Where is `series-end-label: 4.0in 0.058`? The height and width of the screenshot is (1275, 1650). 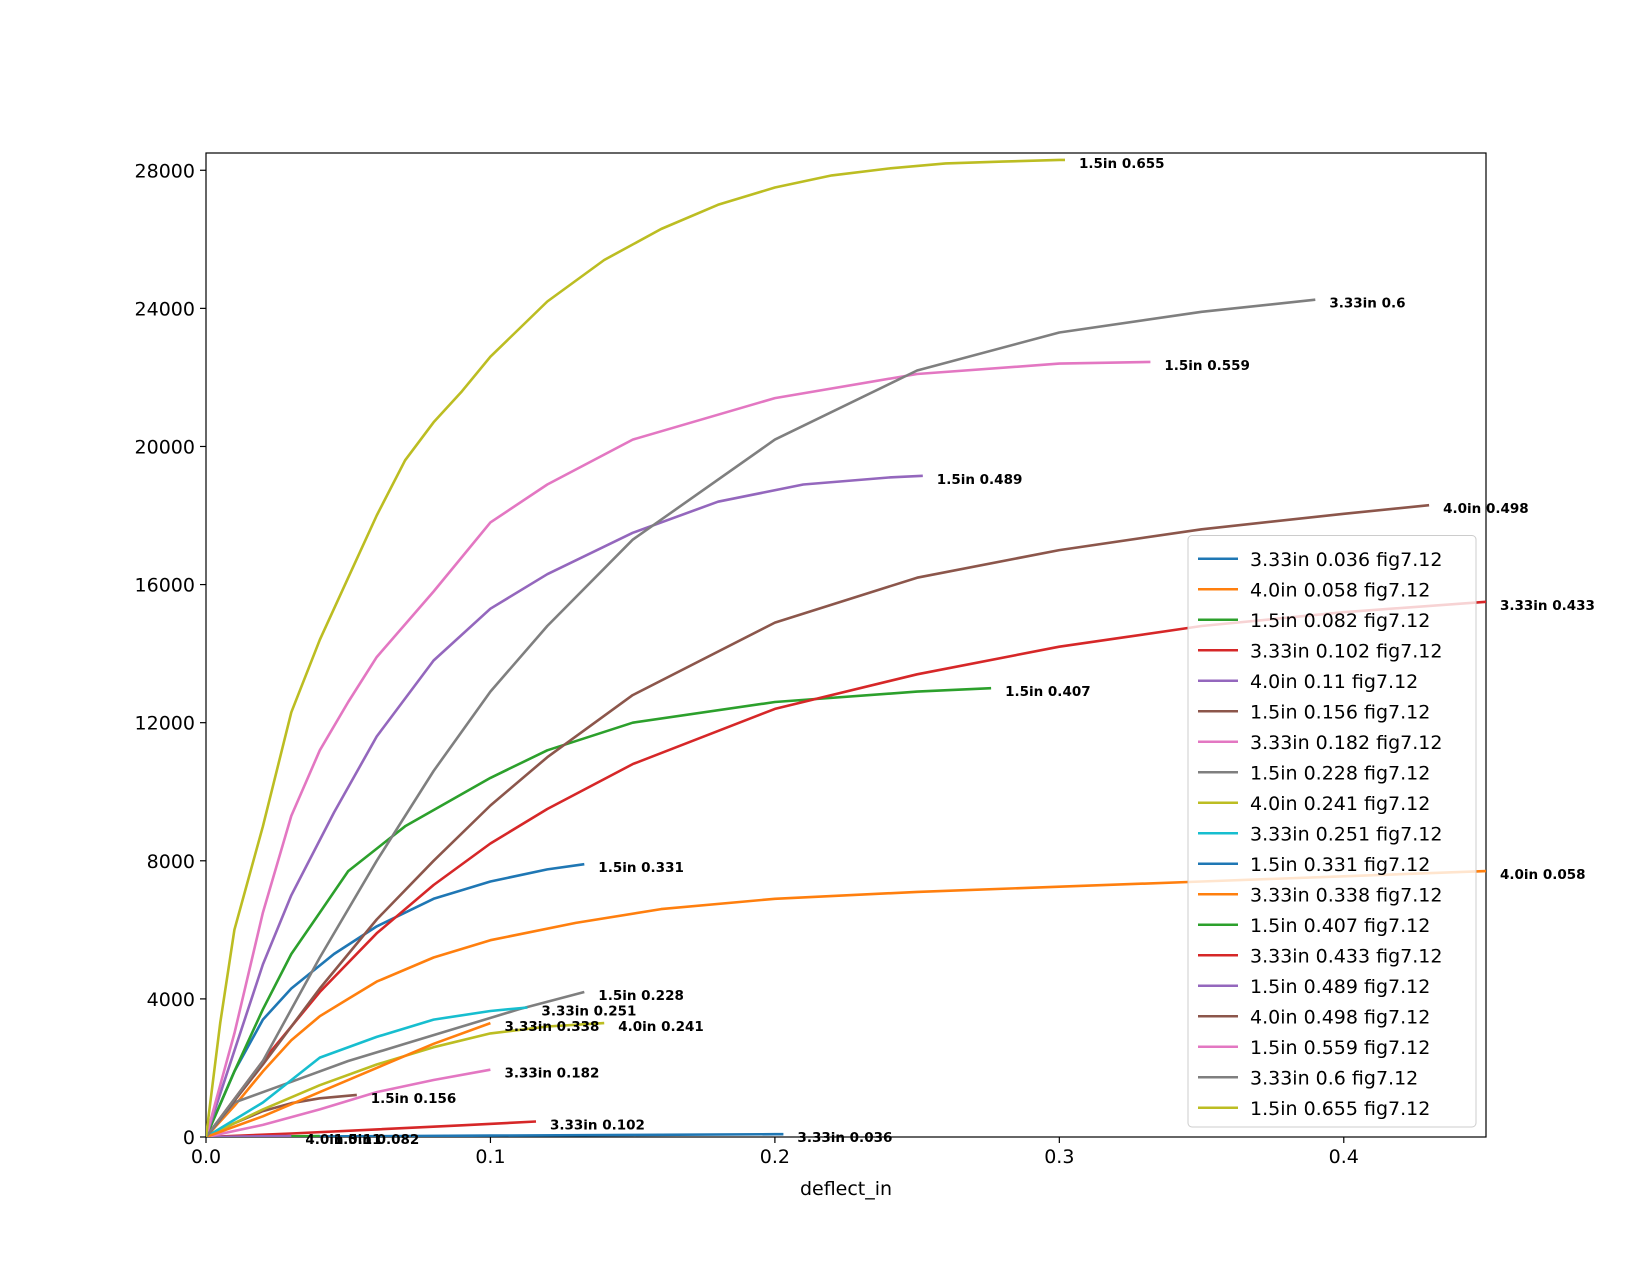
series-end-label: 4.0in 0.058 is located at coordinates (1543, 875).